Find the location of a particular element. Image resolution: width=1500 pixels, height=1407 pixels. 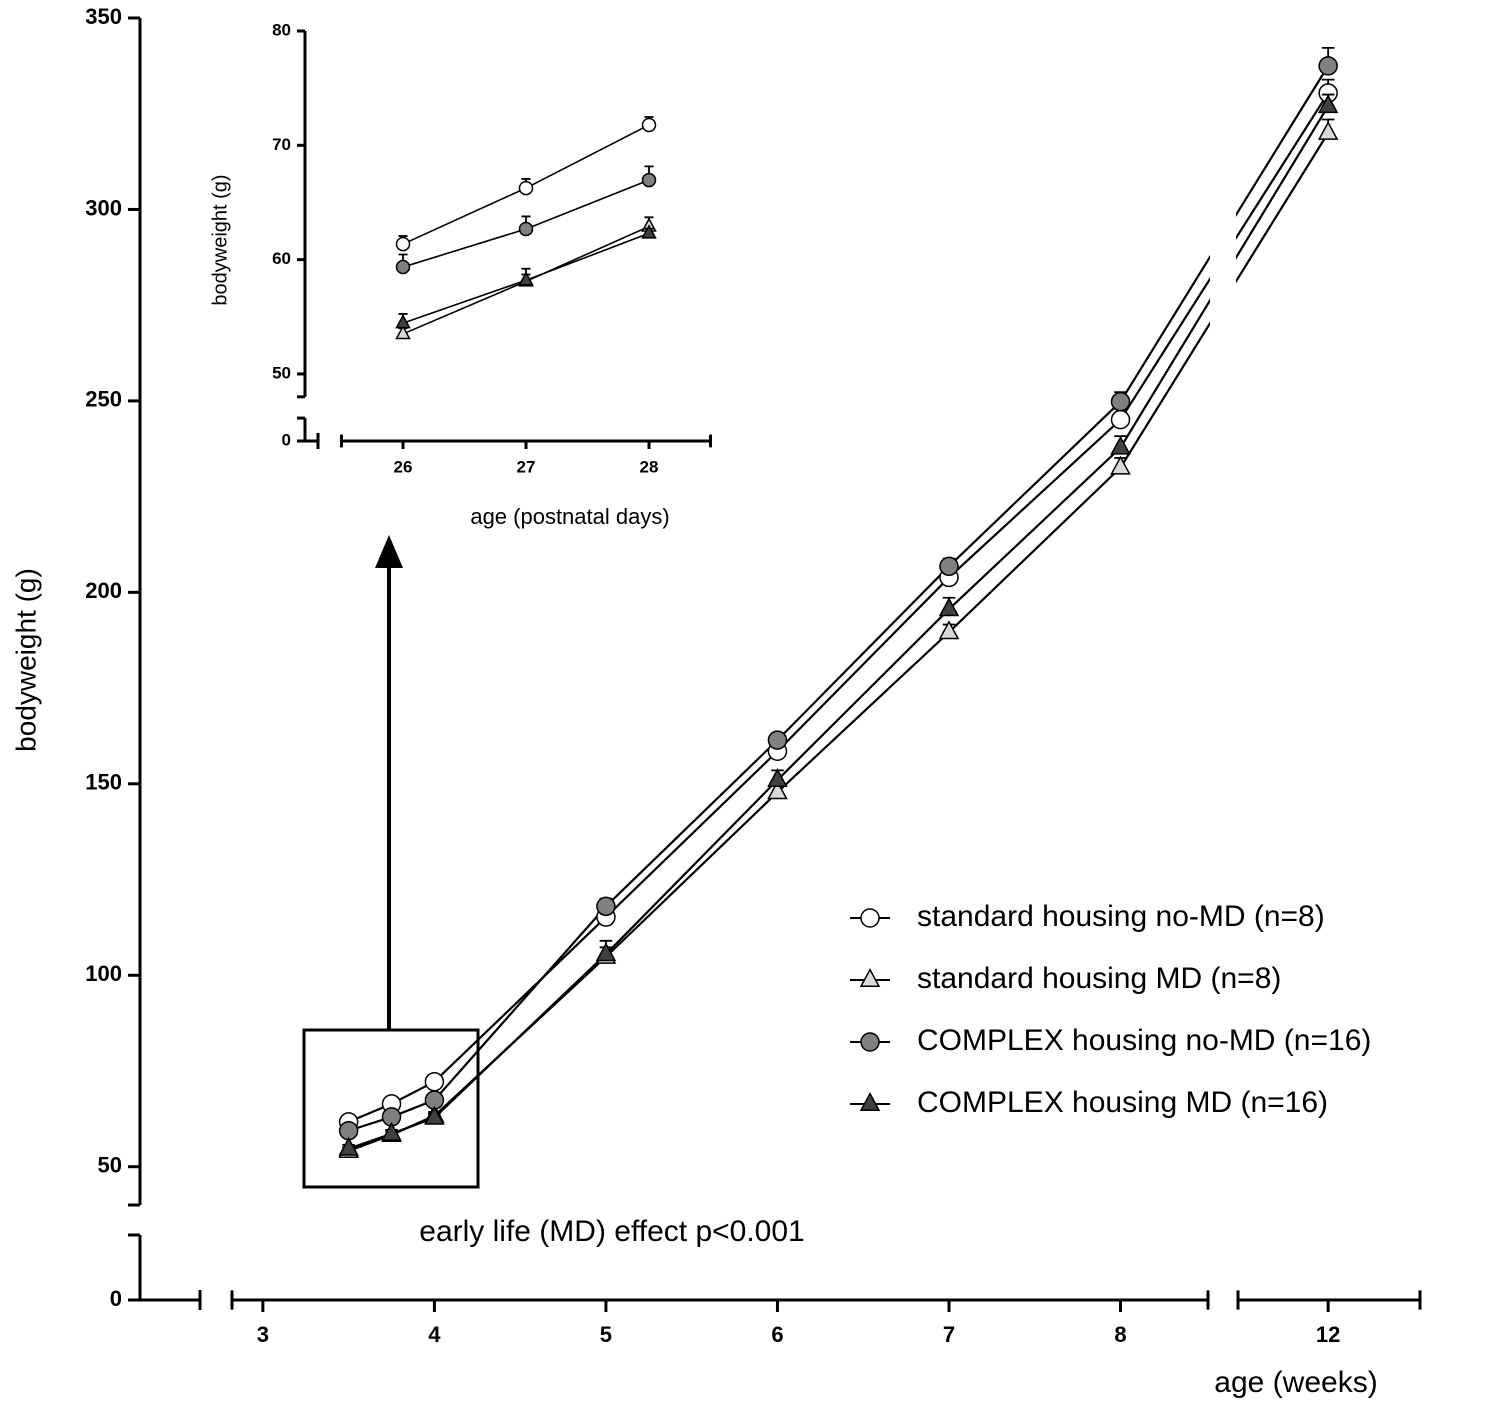

y-tick-label: 250 is located at coordinates (103, 399).